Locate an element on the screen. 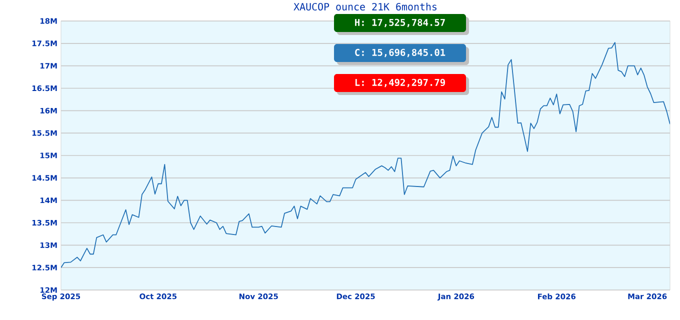 The image size is (680, 320). annotation: C: 15,696,845.01 is located at coordinates (400, 53).